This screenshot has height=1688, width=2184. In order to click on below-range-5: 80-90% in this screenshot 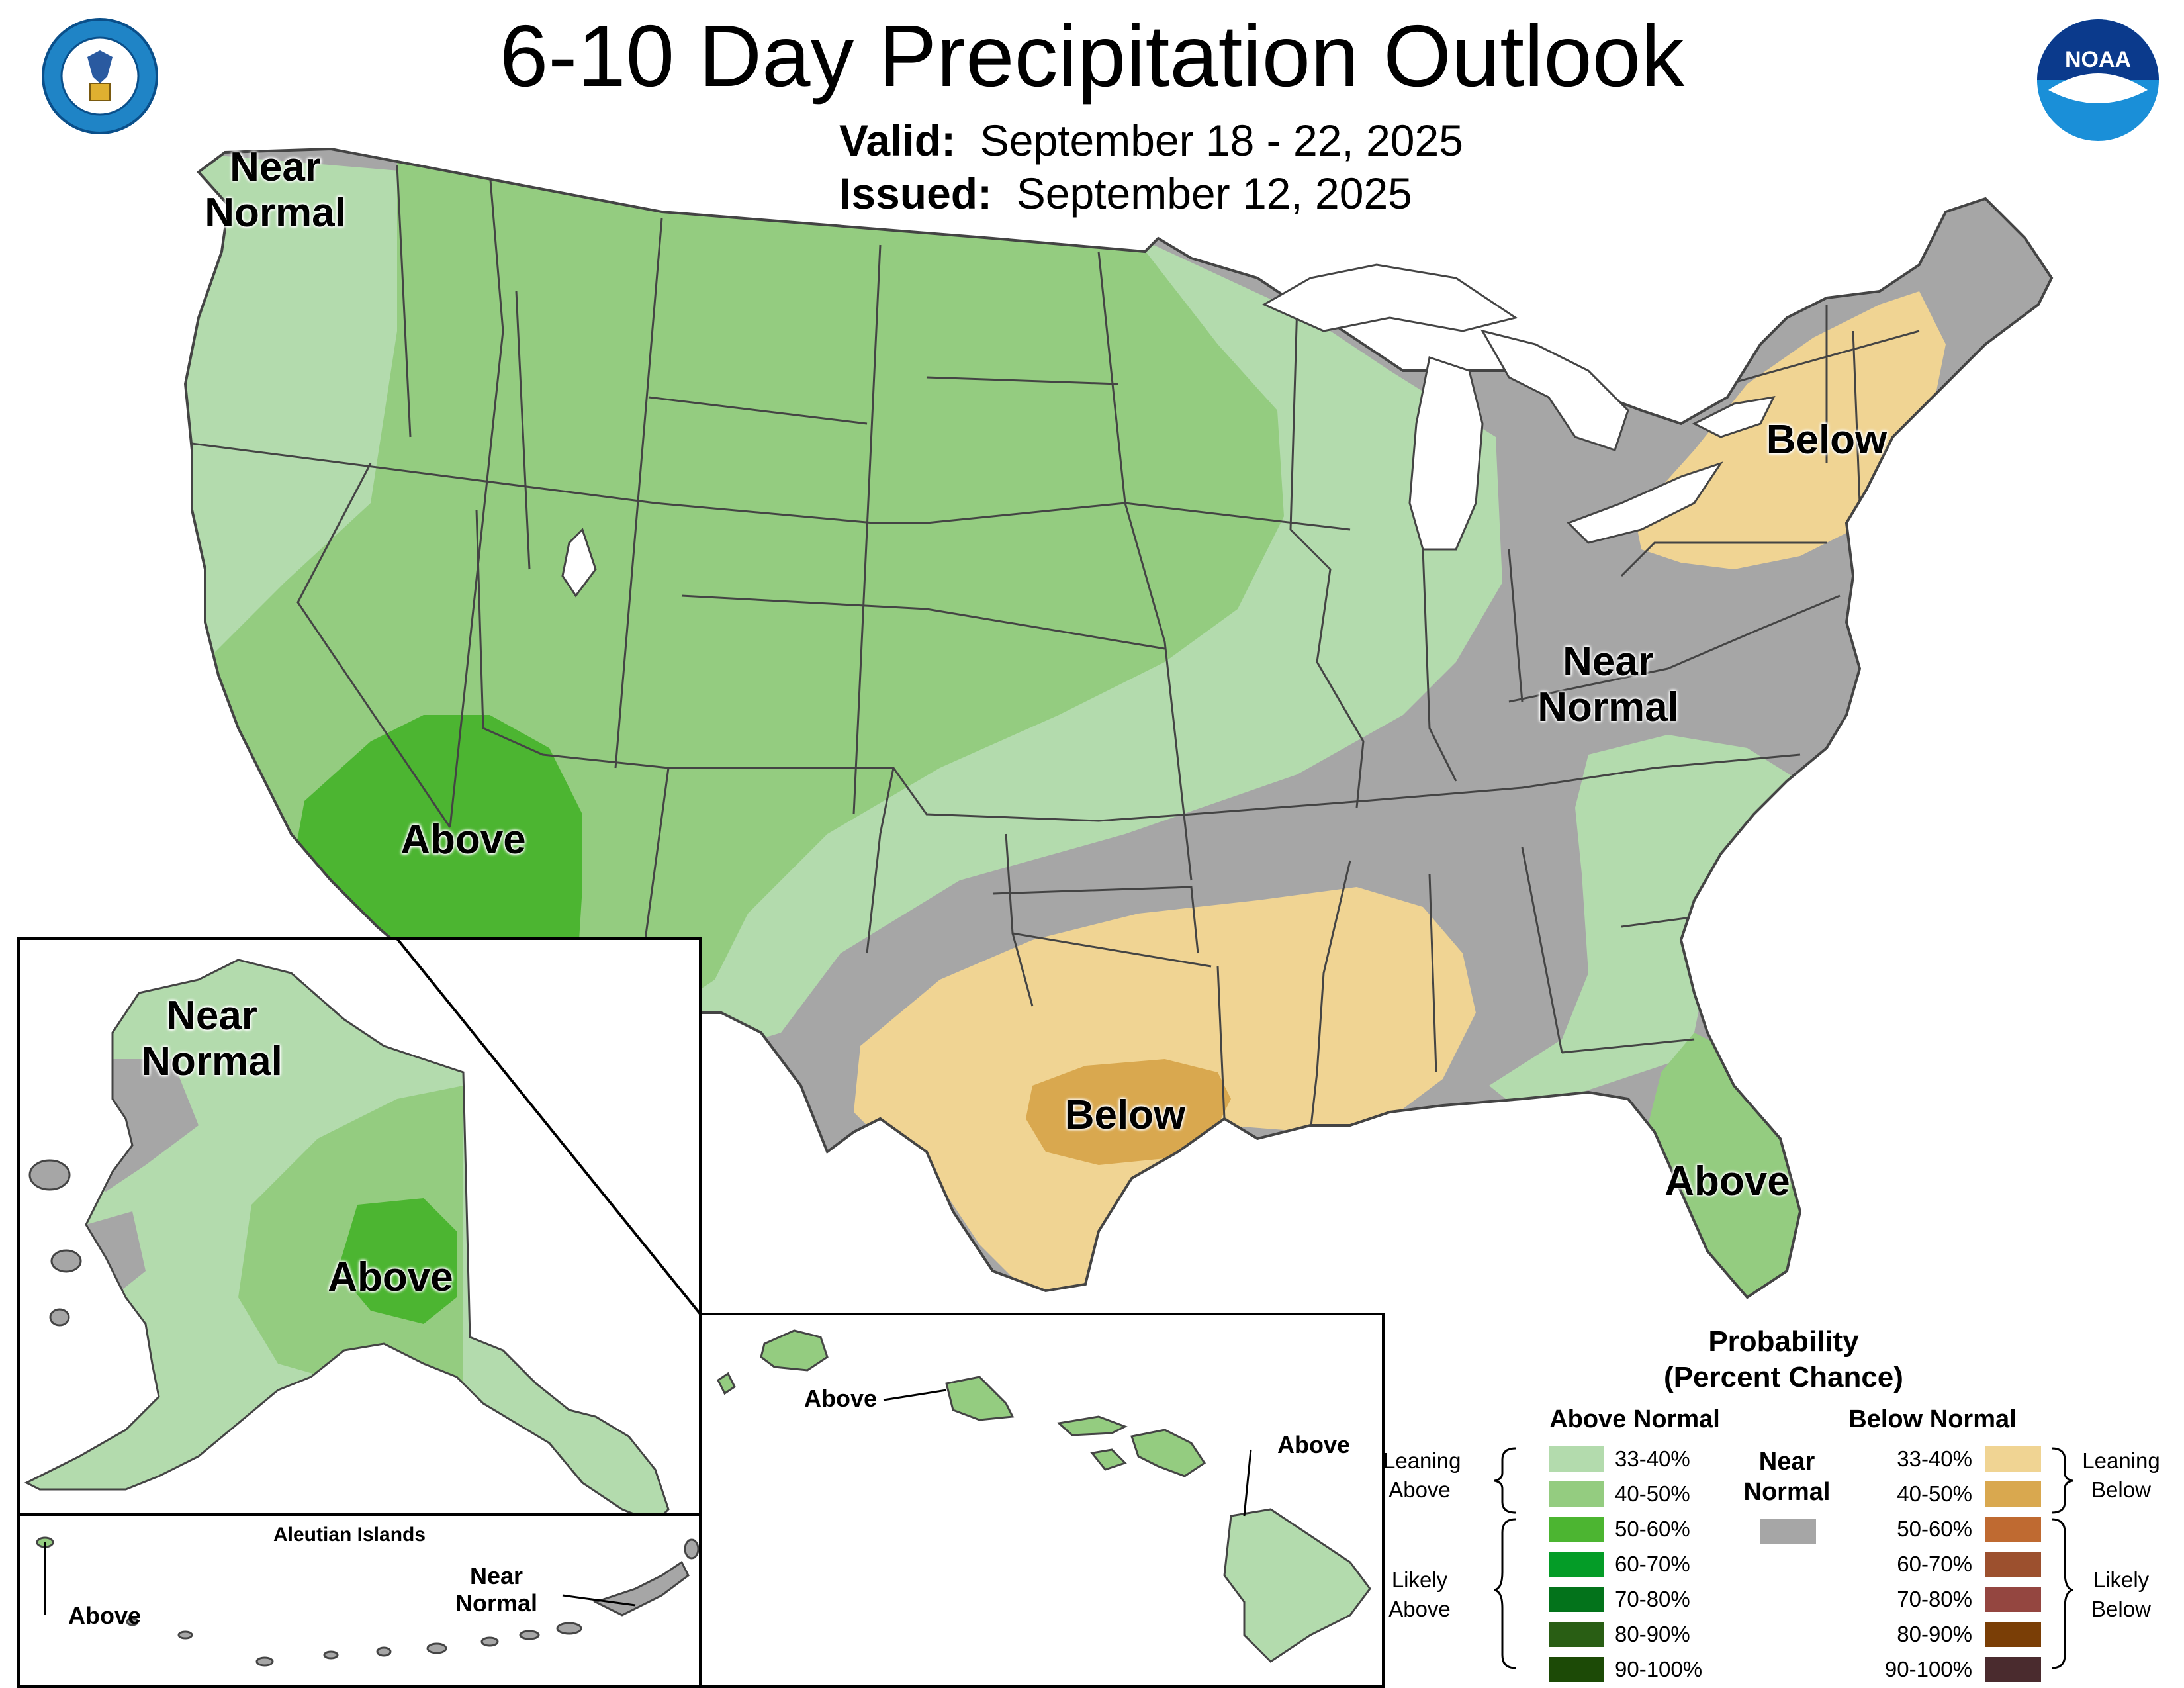, I will do `click(1934, 1634)`.